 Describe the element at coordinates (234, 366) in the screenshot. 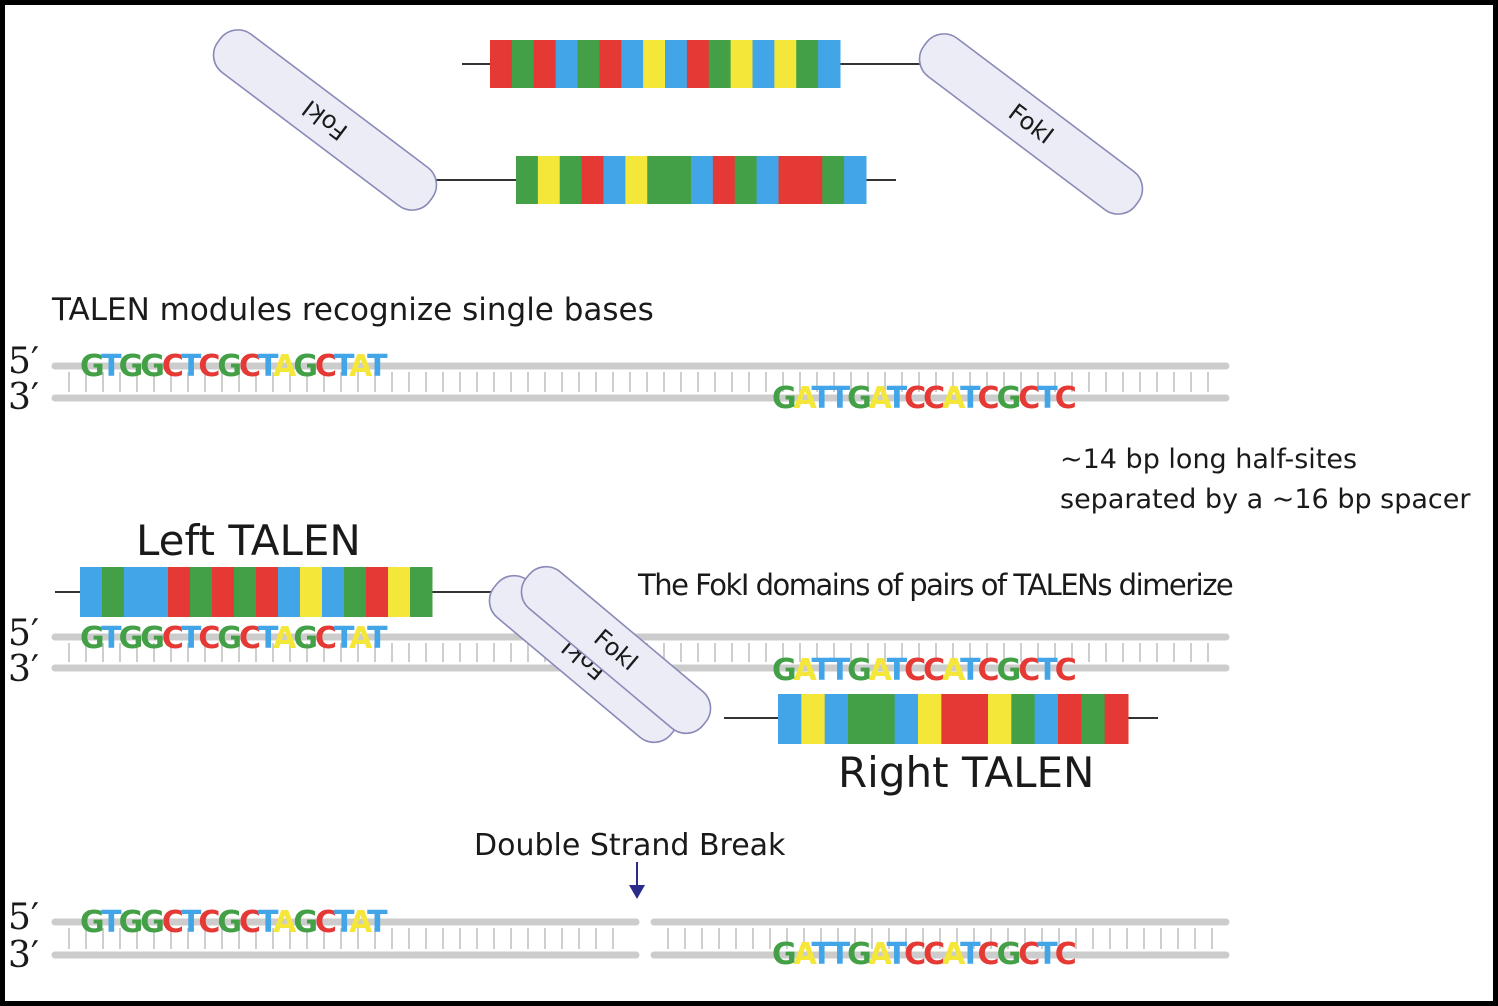

I see `left-half-site-sequence-1: GTGGCTCGCTAGCTAT` at that location.